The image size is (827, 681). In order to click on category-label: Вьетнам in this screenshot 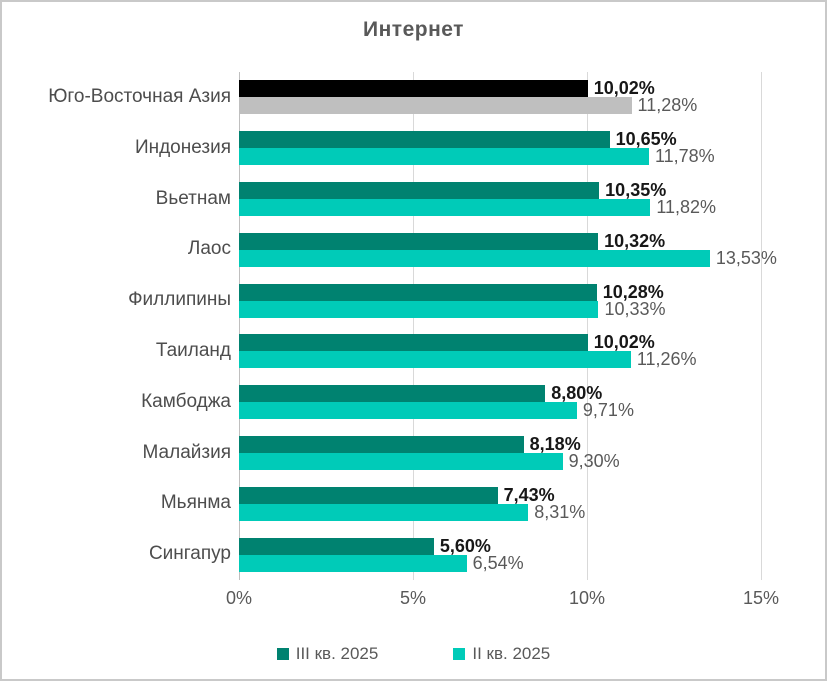, I will do `click(193, 198)`.